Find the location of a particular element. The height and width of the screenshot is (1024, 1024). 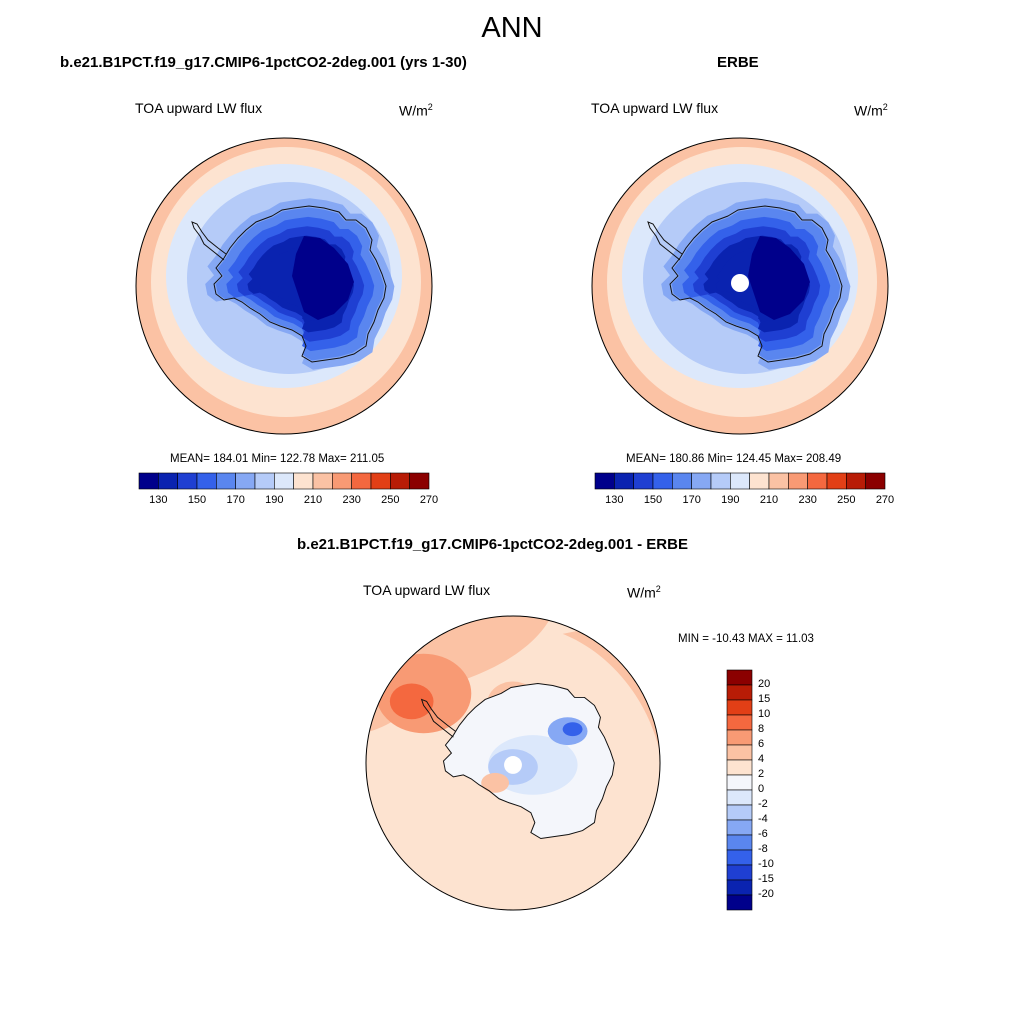

model-frame is located at coordinates (284, 286).